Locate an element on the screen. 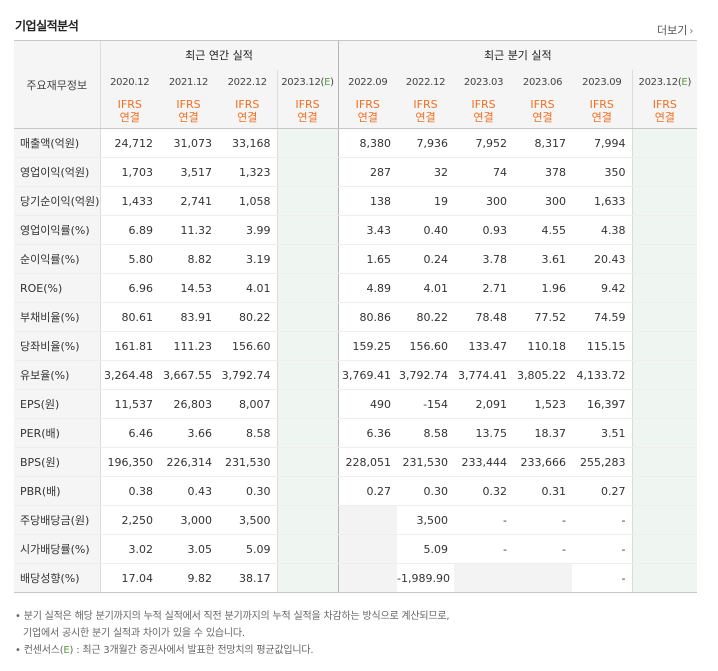 This screenshot has width=718, height=671. table-cell: 24,712 is located at coordinates (129, 143).